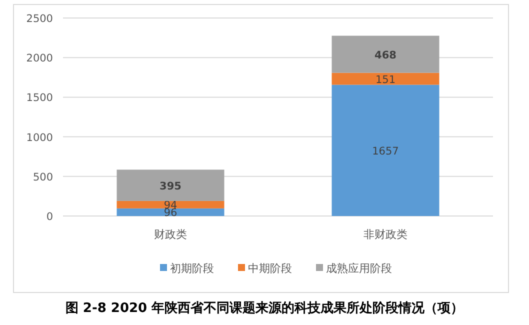 This screenshot has height=325, width=529. What do you see at coordinates (39, 19) in the screenshot?
I see `y-tick-label: 2500` at bounding box center [39, 19].